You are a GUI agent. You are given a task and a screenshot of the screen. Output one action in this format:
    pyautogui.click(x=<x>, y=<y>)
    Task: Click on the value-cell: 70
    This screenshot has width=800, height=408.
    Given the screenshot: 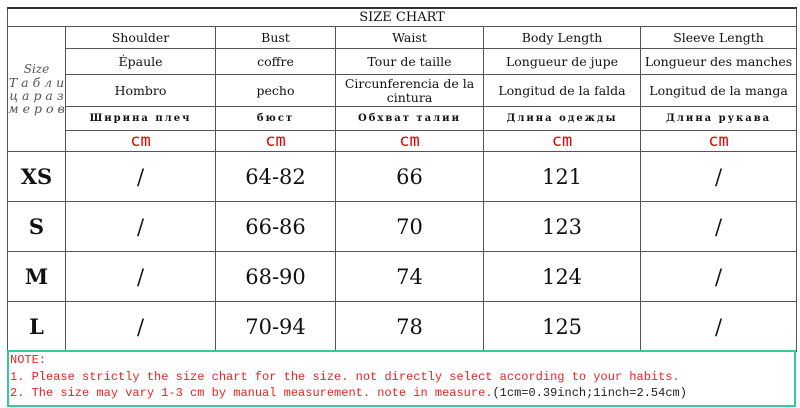 What is the action you would take?
    pyautogui.click(x=409, y=226)
    